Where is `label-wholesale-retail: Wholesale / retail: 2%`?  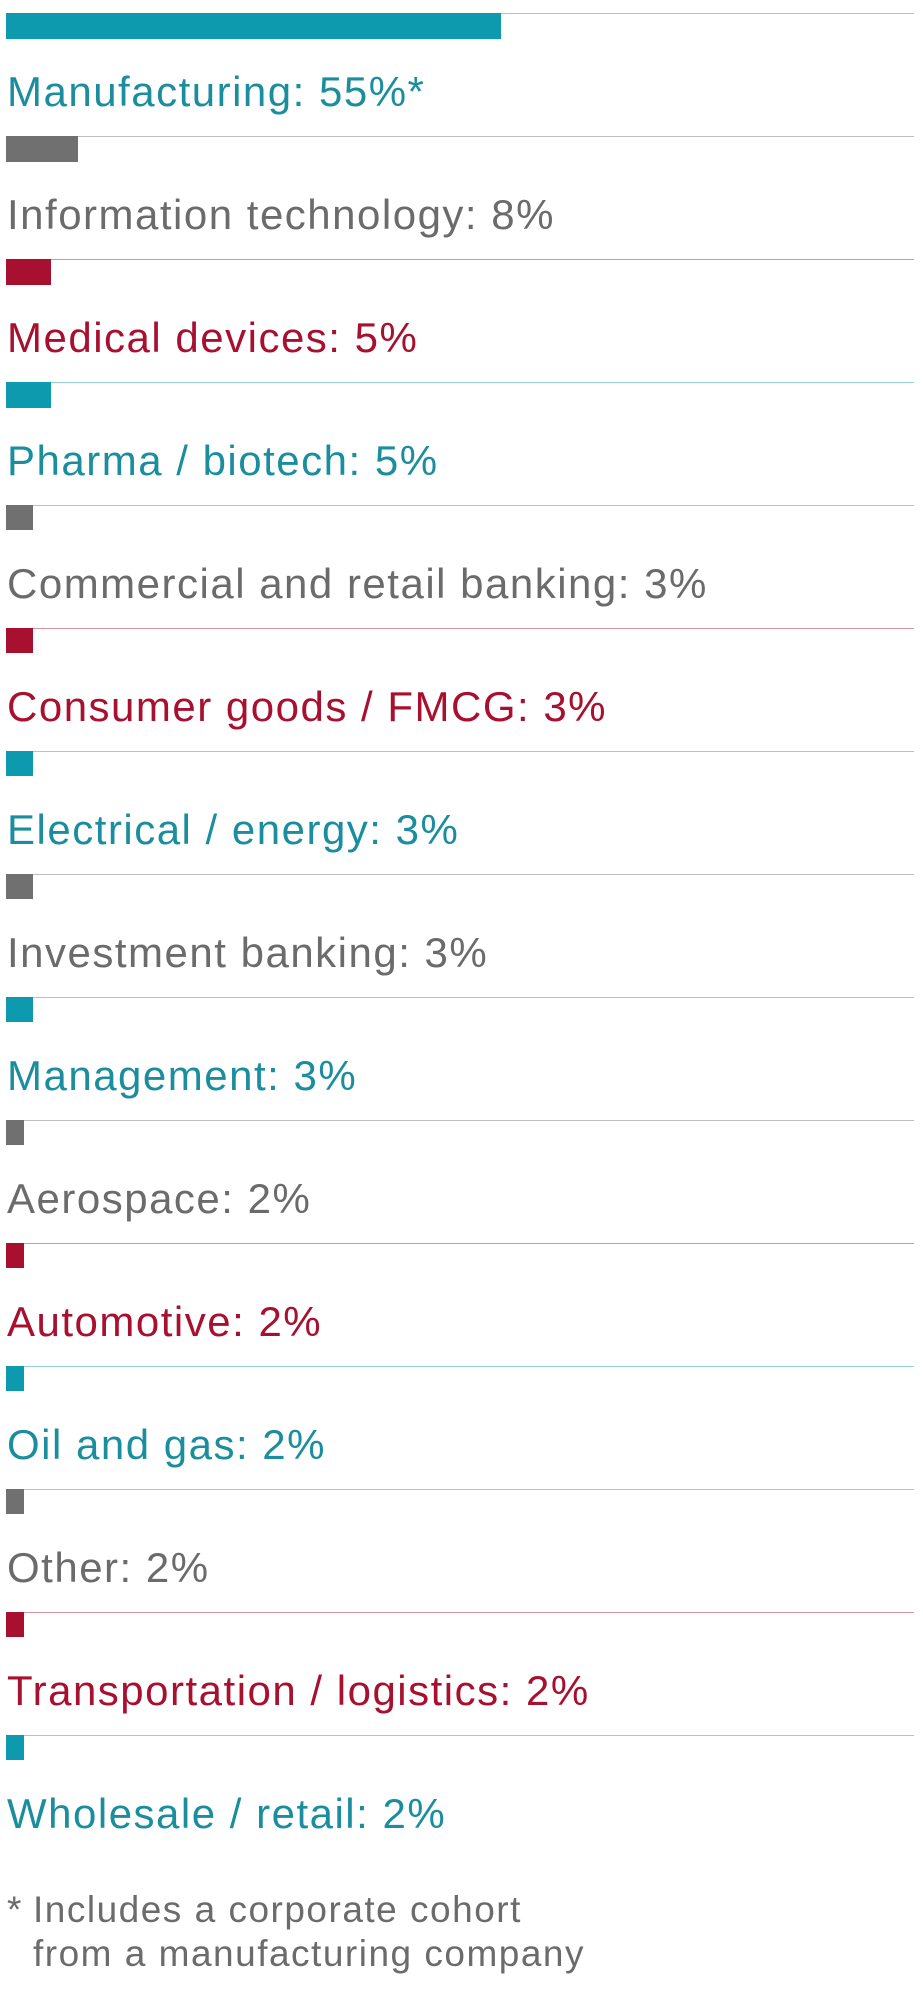
label-wholesale-retail: Wholesale / retail: 2% is located at coordinates (227, 1813).